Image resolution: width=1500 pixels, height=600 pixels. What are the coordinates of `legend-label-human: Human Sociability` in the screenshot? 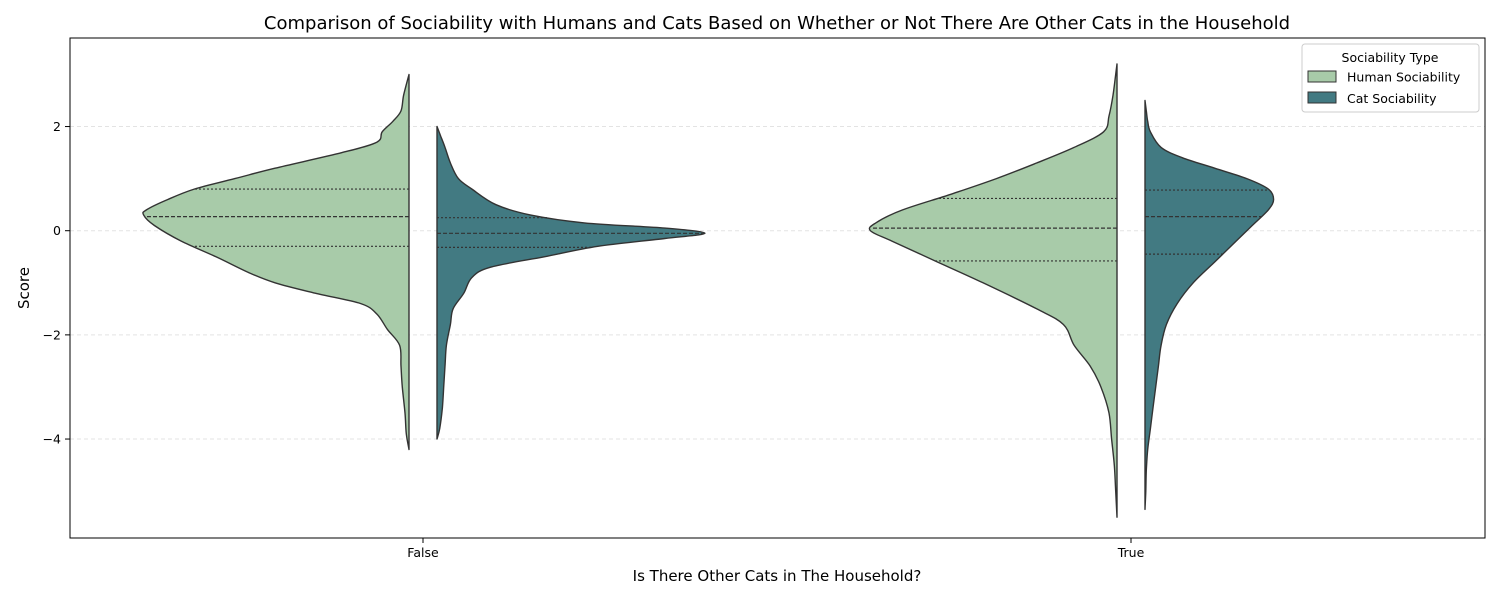 It's located at (1404, 77).